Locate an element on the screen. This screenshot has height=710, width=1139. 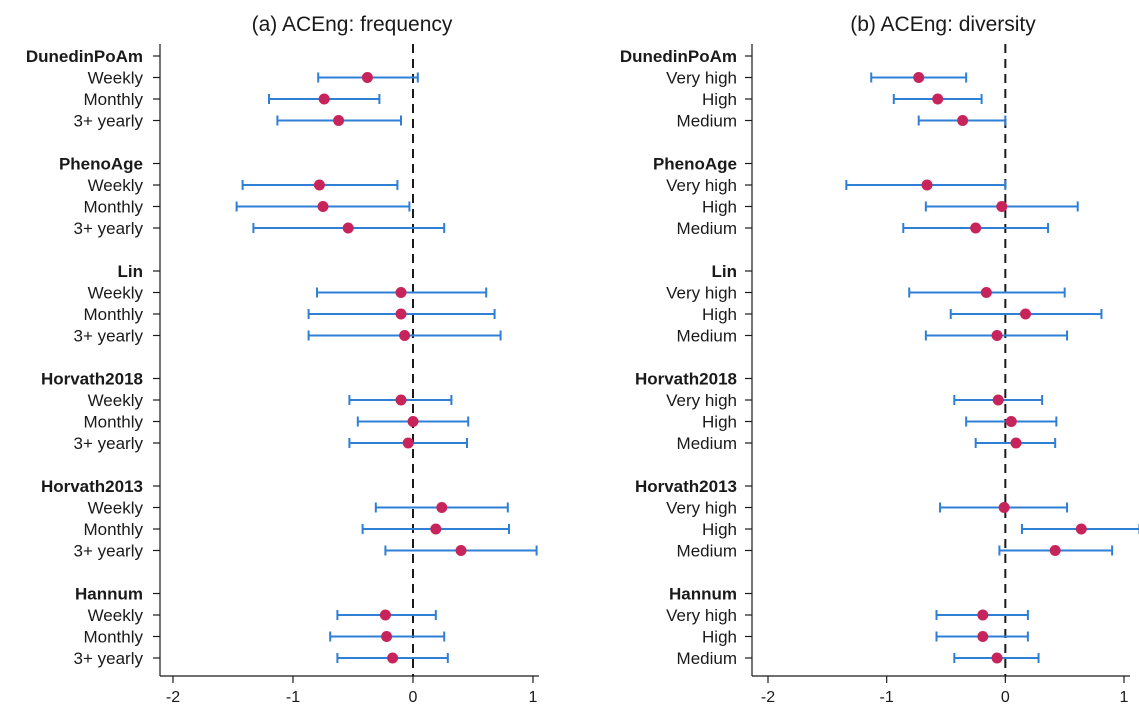
panel-title: (b) ACEng: diversity is located at coordinates (943, 24).